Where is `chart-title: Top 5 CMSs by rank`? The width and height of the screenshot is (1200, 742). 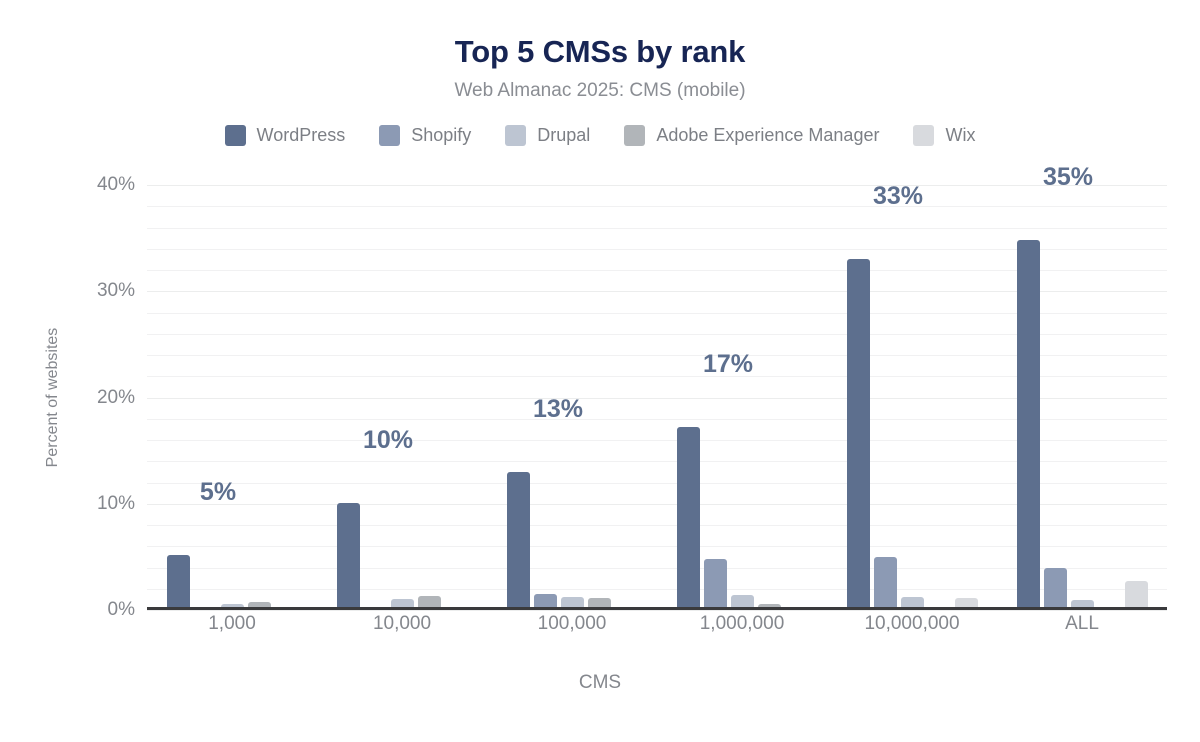
chart-title: Top 5 CMSs by rank is located at coordinates (600, 51).